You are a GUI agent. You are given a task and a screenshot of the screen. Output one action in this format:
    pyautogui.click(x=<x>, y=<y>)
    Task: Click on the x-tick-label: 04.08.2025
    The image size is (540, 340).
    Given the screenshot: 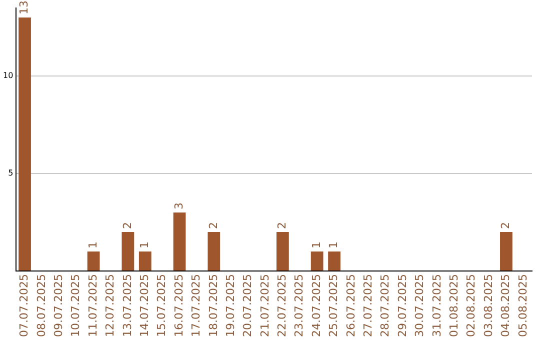 What is the action you would take?
    pyautogui.click(x=505, y=306)
    